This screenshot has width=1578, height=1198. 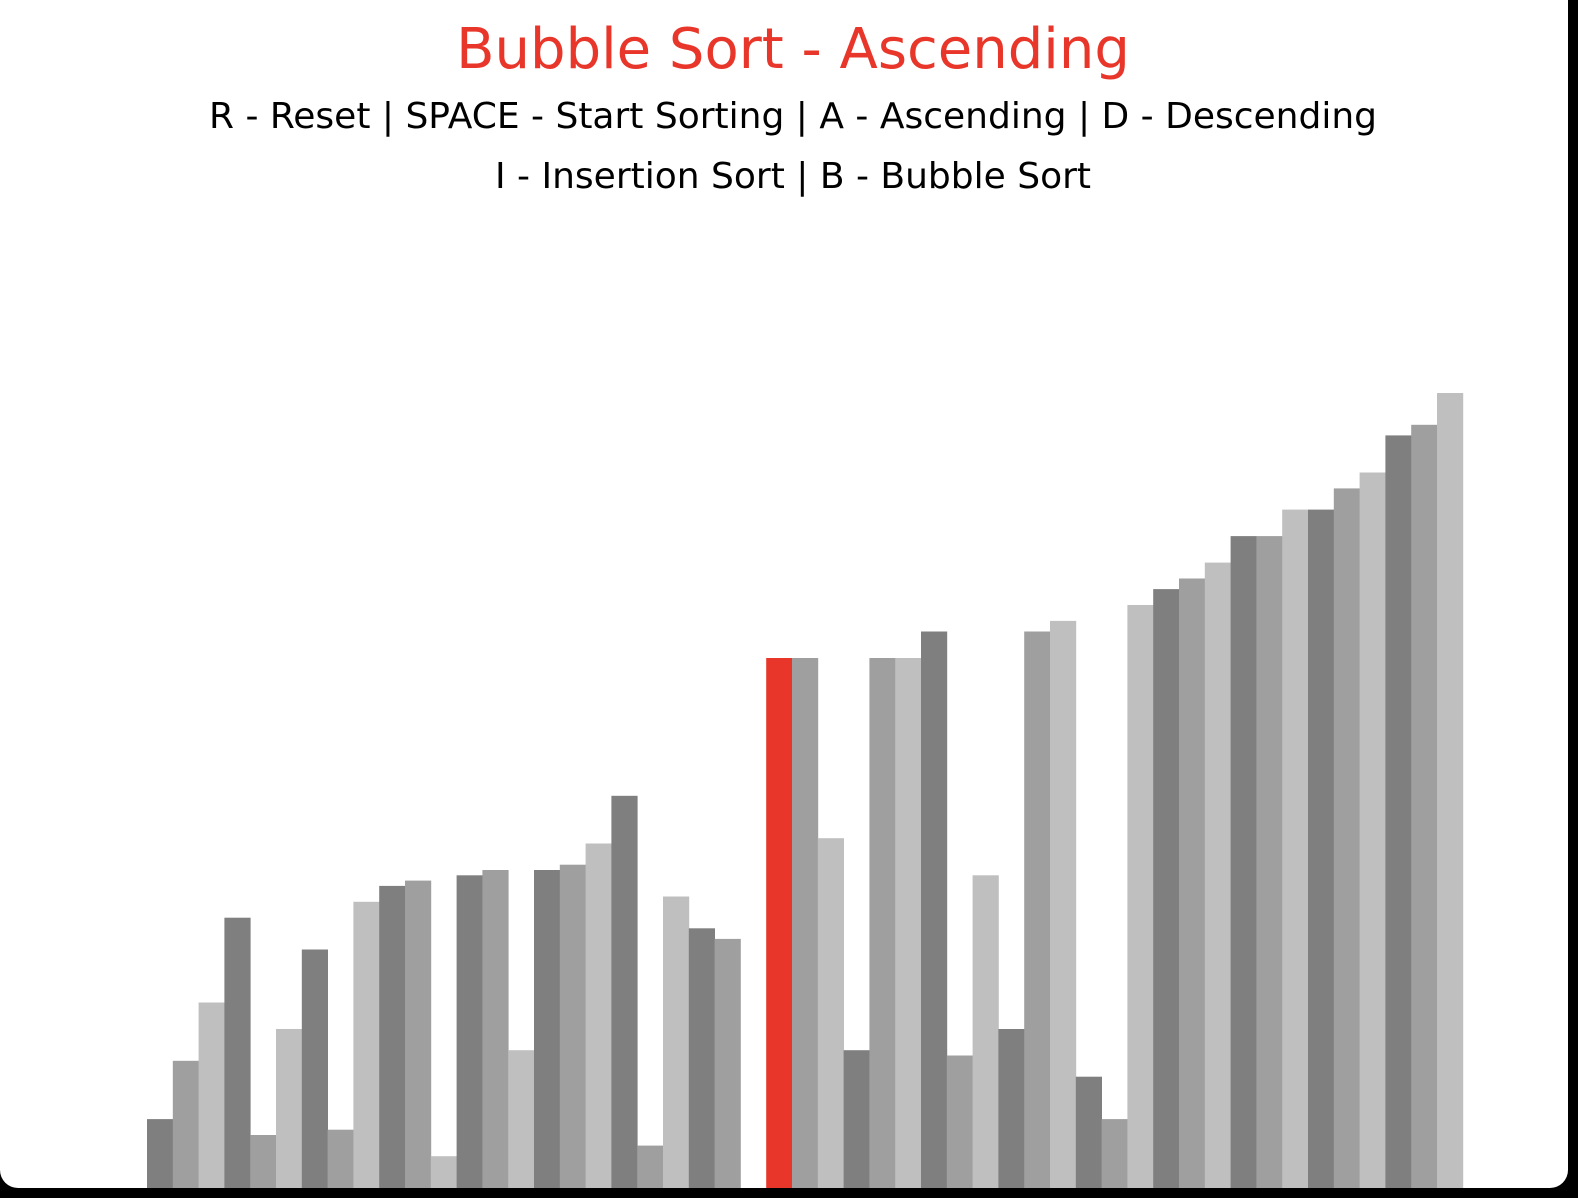 I want to click on keyboard-shortcuts-line-2: I - Insertion Sort | B - Bubble Sort, so click(x=793, y=176).